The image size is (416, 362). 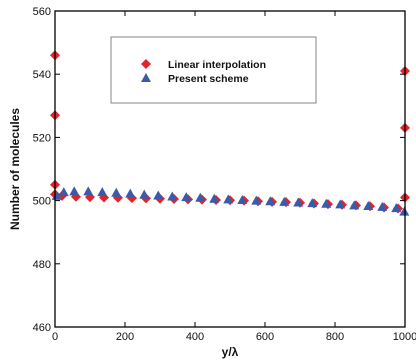 What do you see at coordinates (42, 328) in the screenshot?
I see `y-tick-label: 460` at bounding box center [42, 328].